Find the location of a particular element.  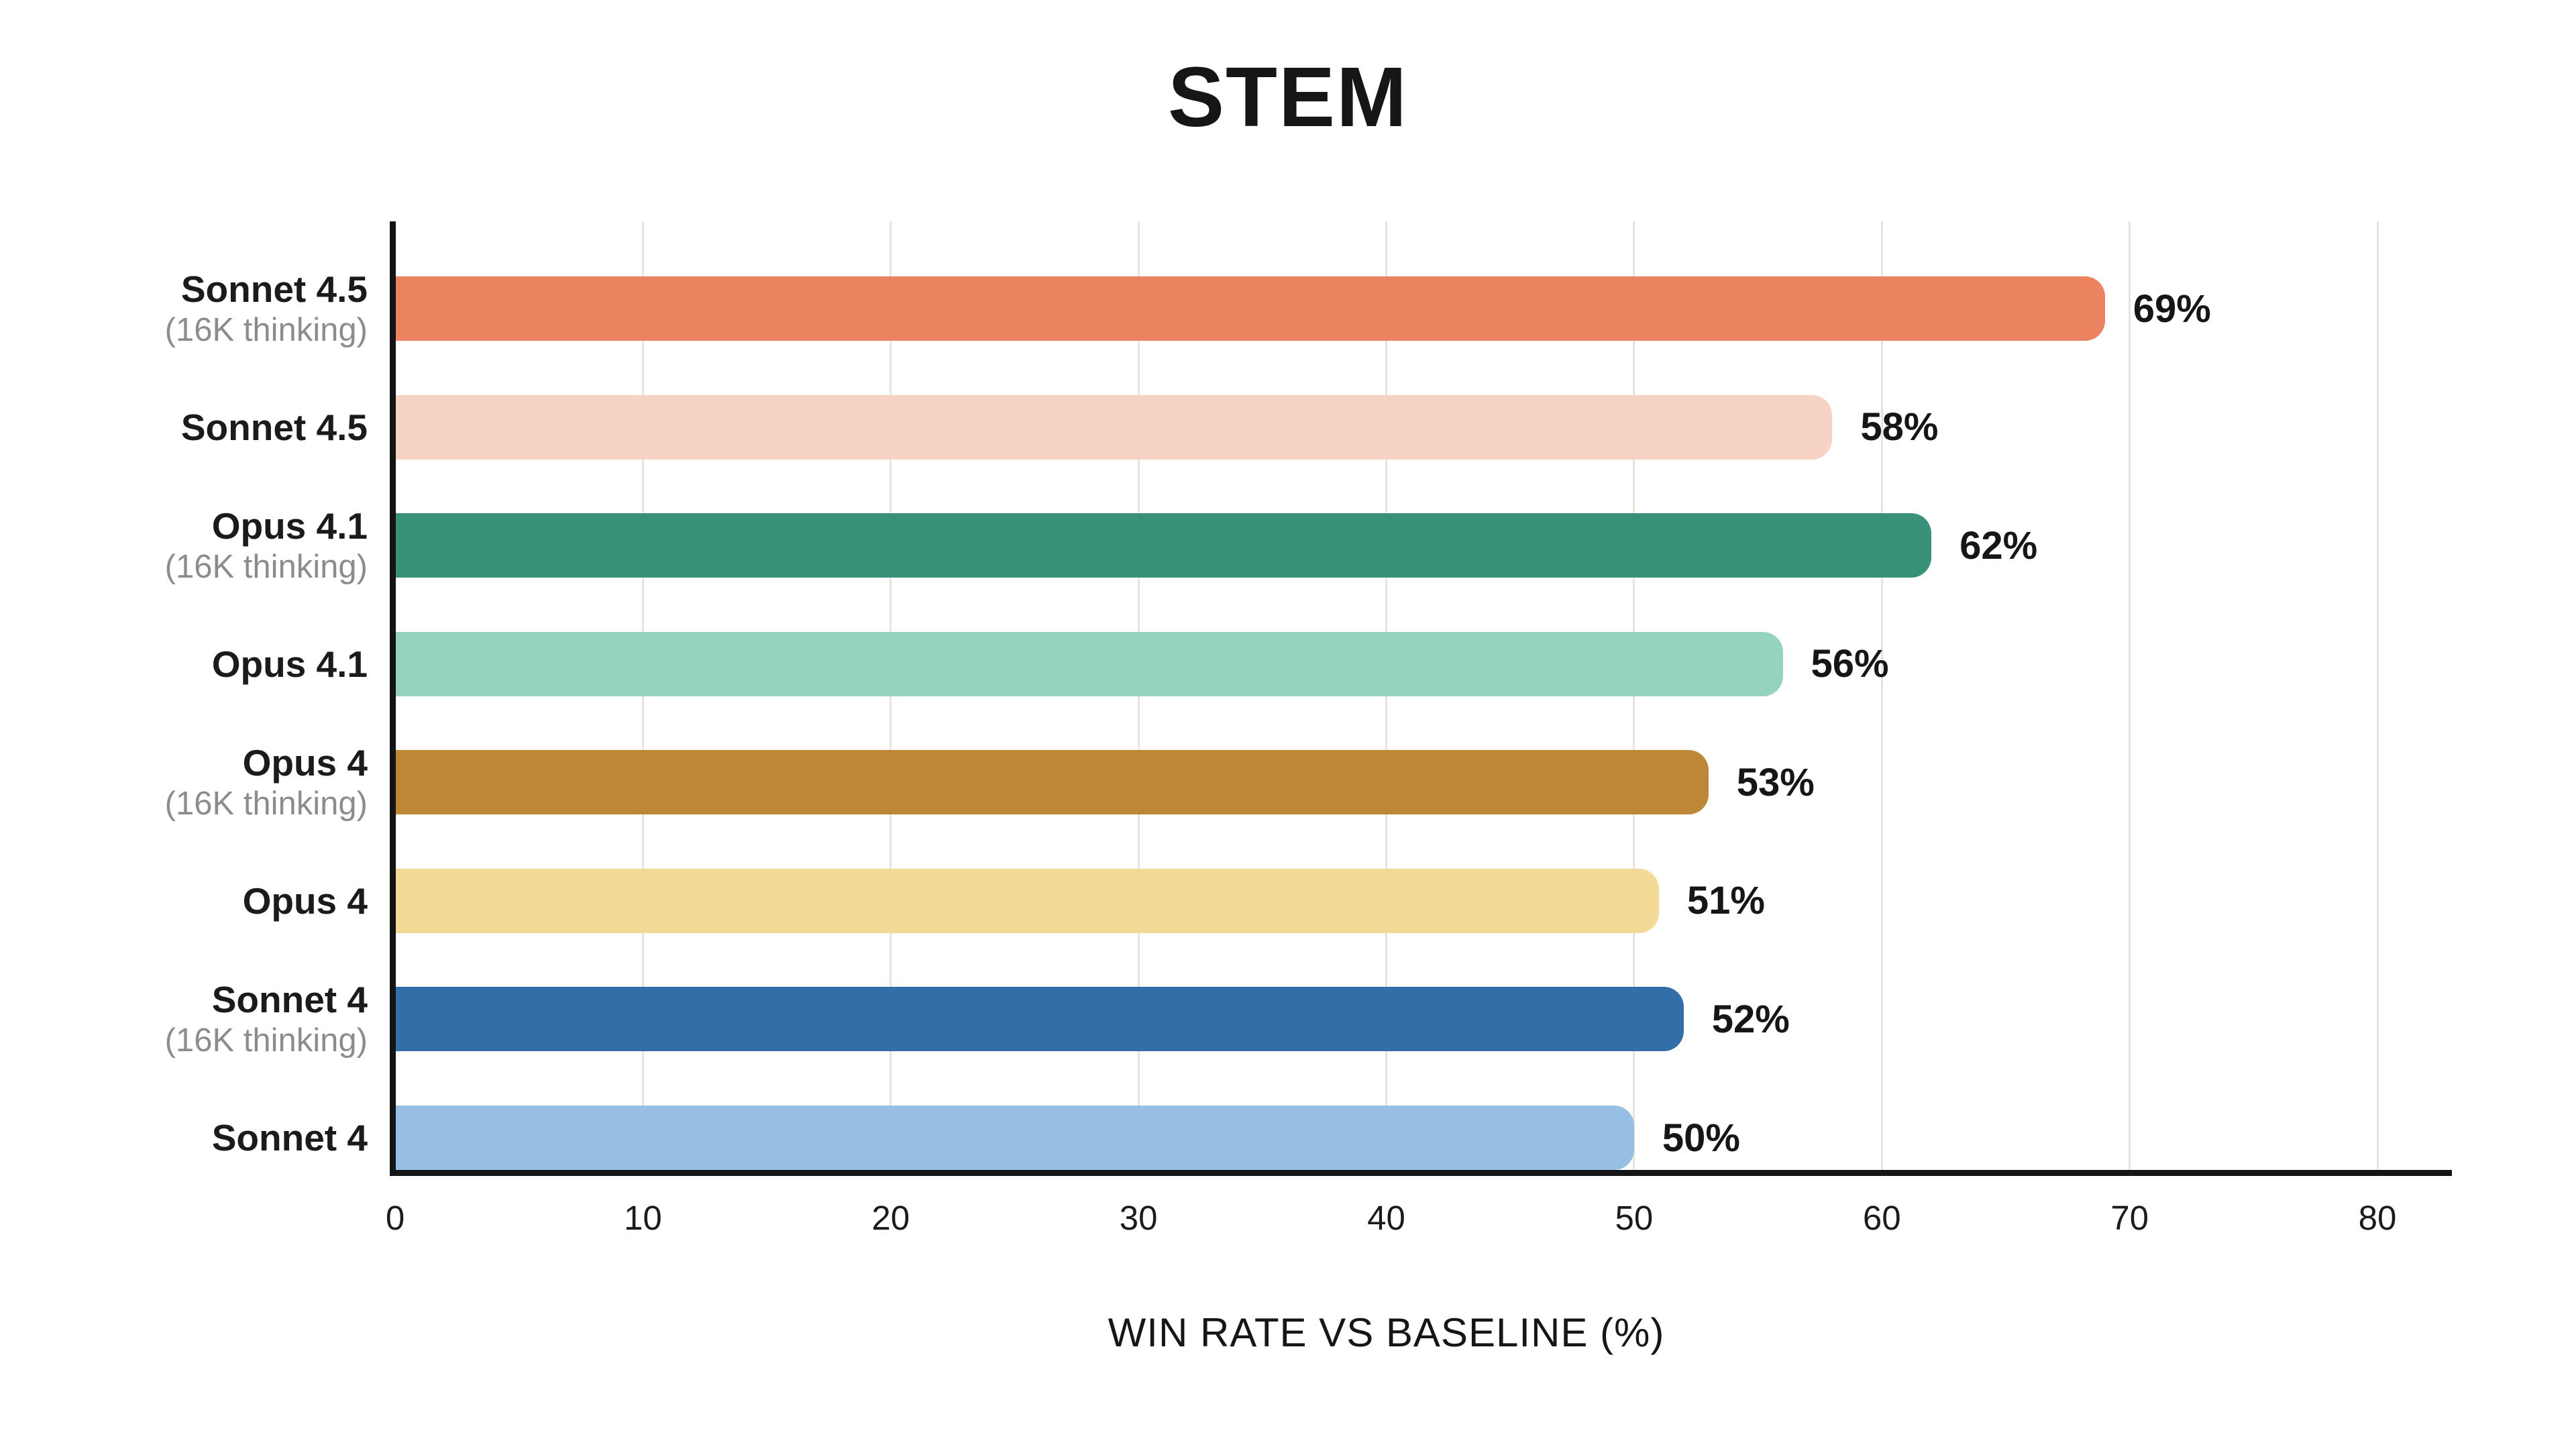

bar-value-label: 62% is located at coordinates (1999, 545).